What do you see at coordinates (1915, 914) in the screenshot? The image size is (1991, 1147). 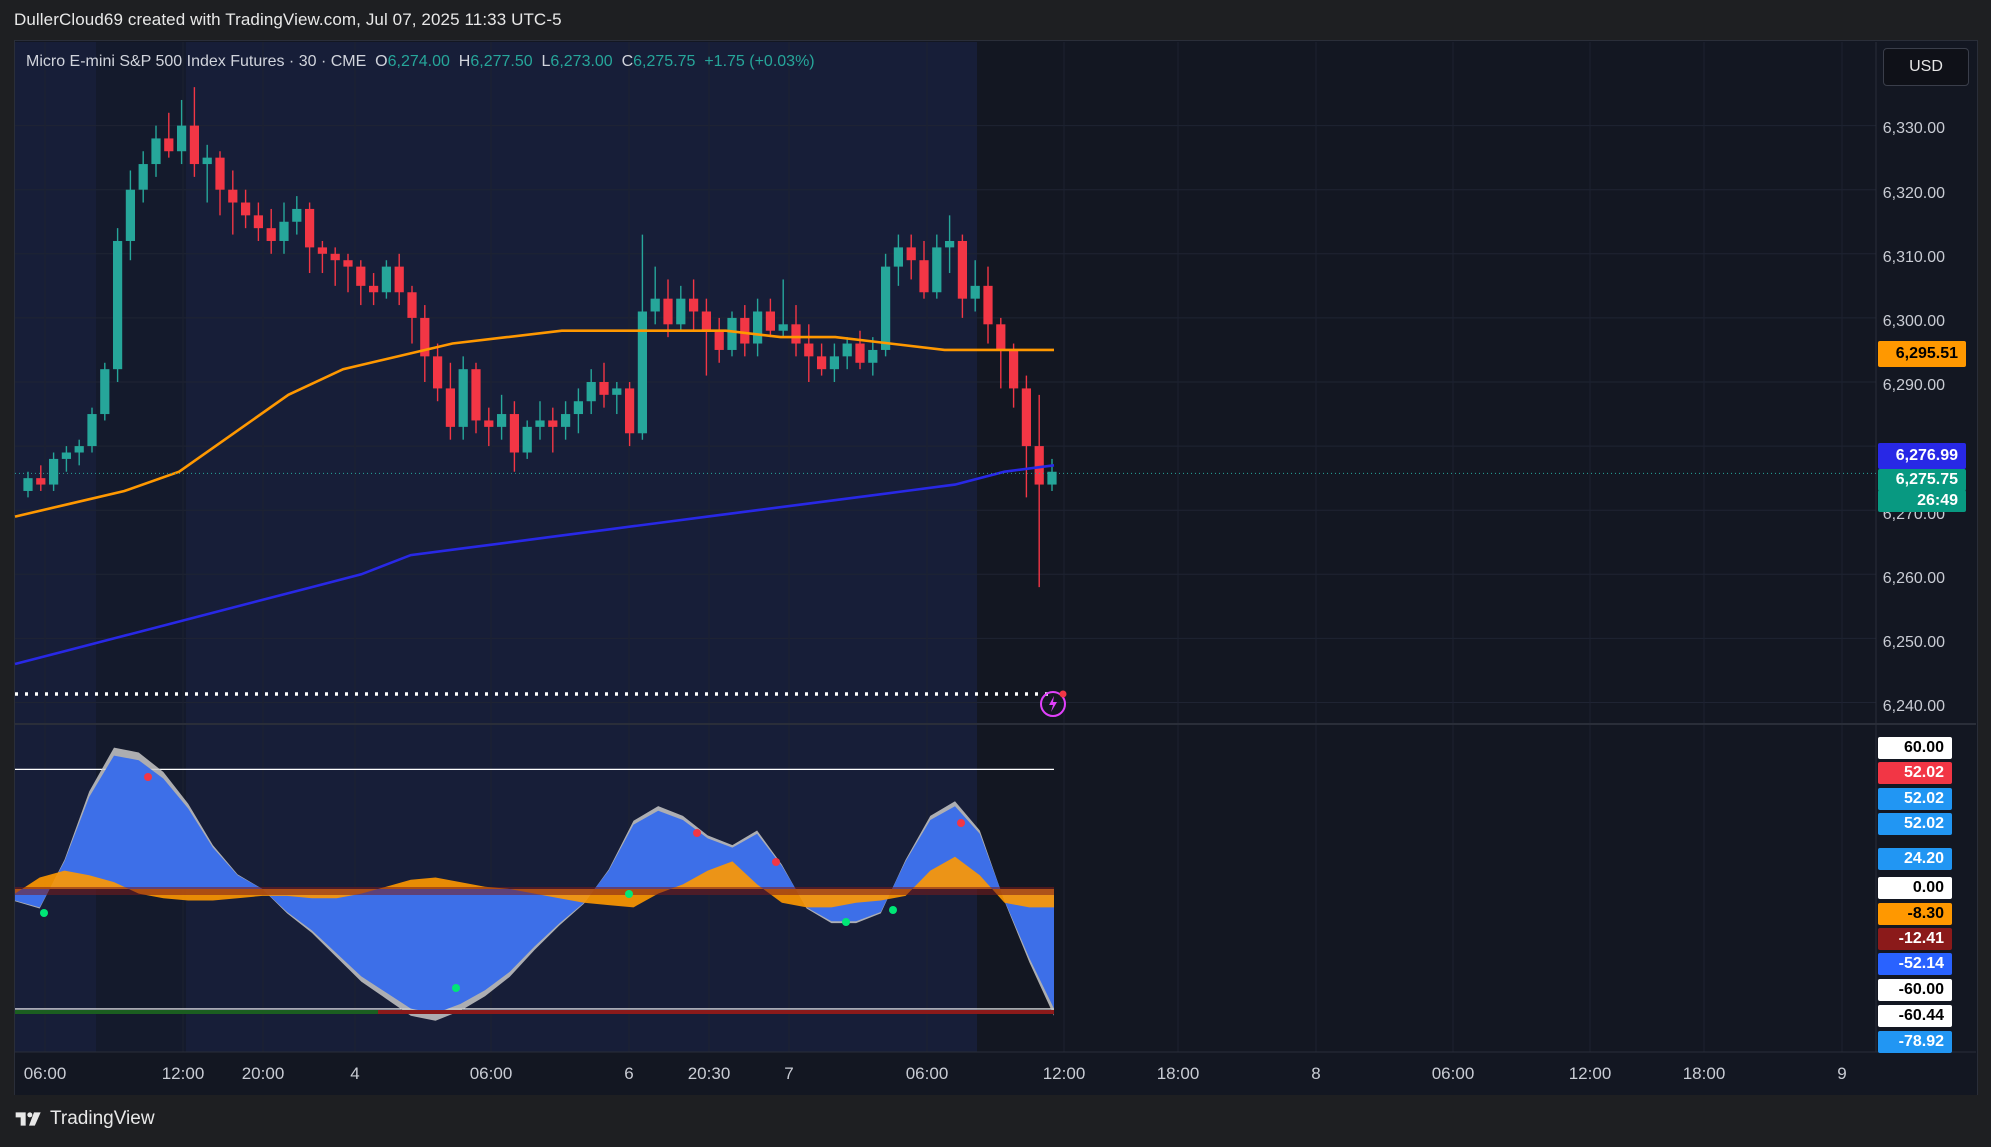 I see `oscillator-tag: -8.30` at bounding box center [1915, 914].